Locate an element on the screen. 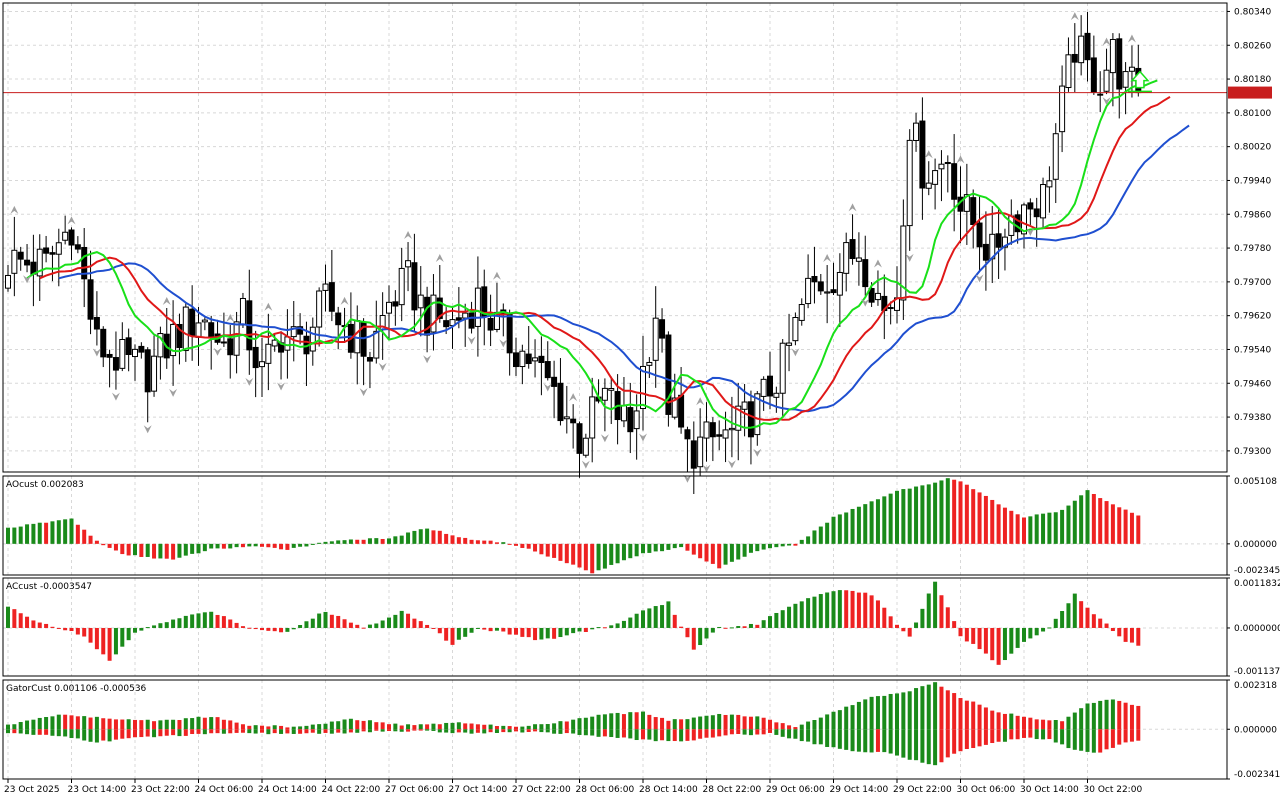  time-axis-label: 23 Oct 22:00 is located at coordinates (160, 790).